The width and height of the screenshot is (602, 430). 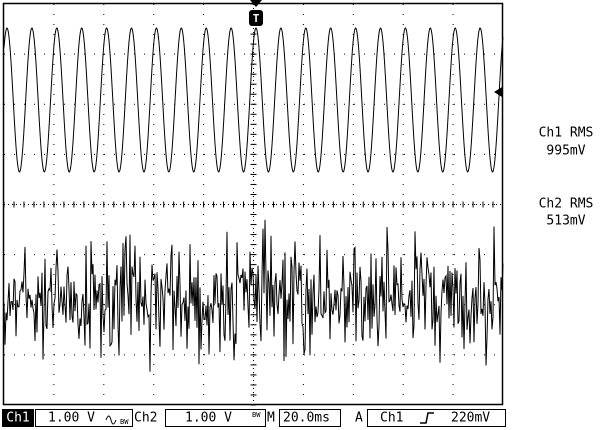 I want to click on trigger-level-arrow, so click(x=498, y=92).